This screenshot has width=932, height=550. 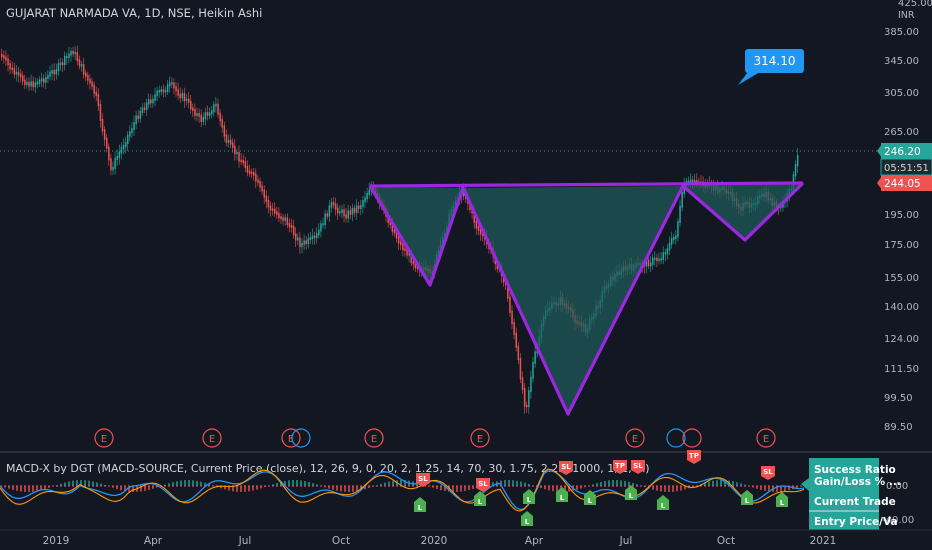 I want to click on stats-success-ratio: Success Ratio, so click(x=855, y=470).